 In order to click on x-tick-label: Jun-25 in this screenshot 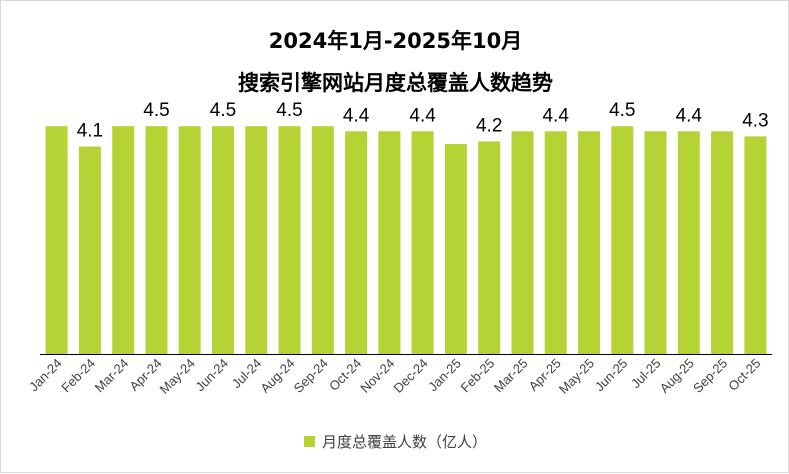, I will do `click(611, 375)`.